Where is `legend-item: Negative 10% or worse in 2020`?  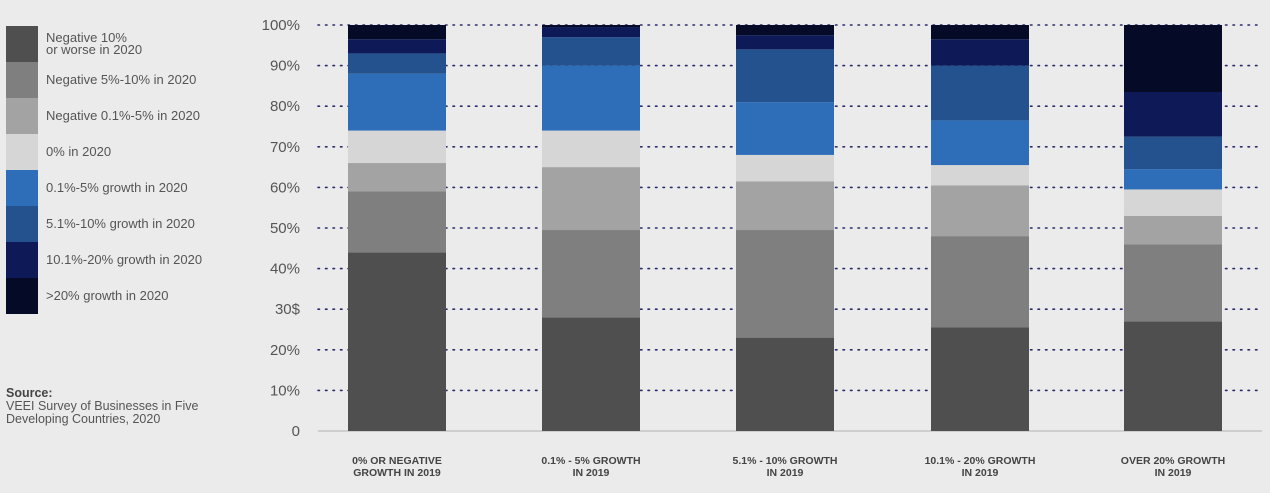
legend-item: Negative 10% or worse in 2020 is located at coordinates (121, 44).